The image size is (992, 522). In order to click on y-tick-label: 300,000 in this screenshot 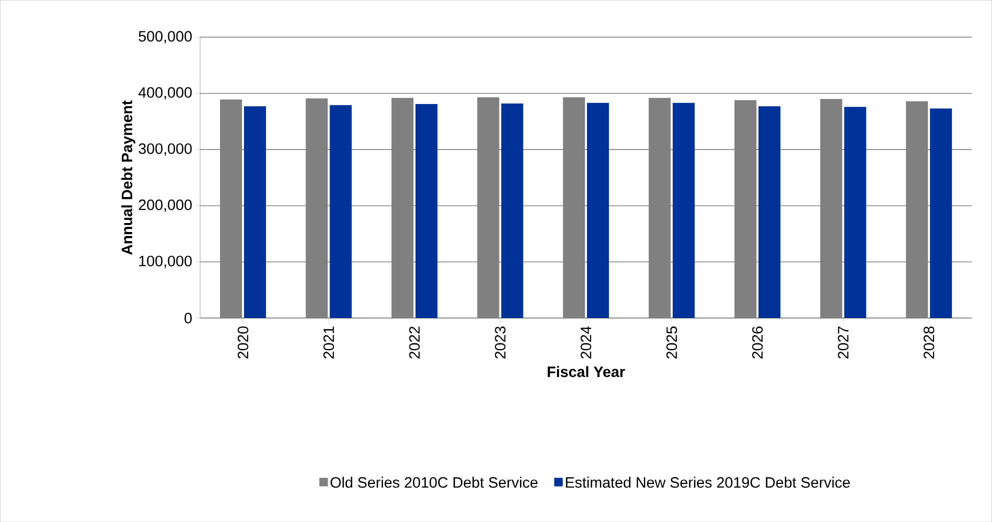, I will do `click(165, 149)`.